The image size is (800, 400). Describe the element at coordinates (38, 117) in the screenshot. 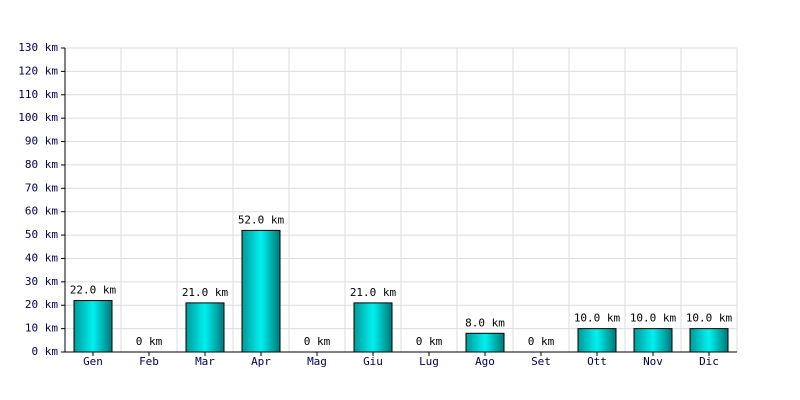

I see `y-tick-label: 100 km` at that location.